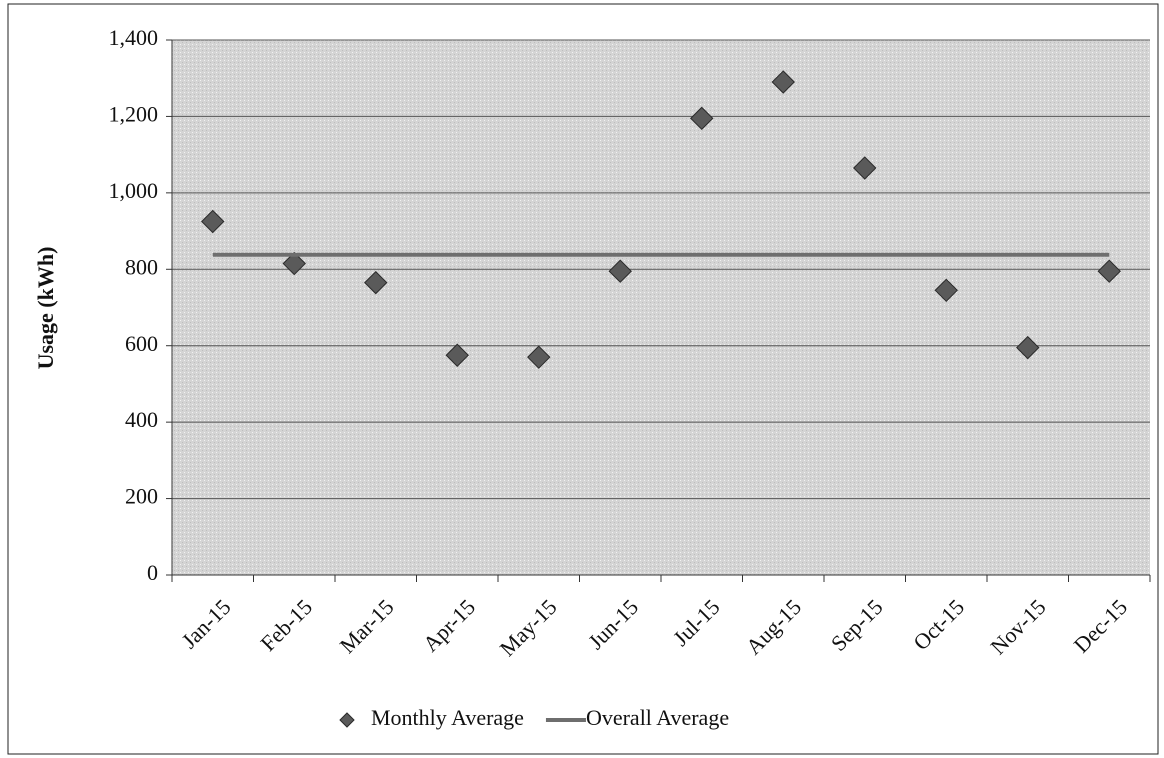  Describe the element at coordinates (1017, 626) in the screenshot. I see `x-tick-label: Nov-15` at that location.